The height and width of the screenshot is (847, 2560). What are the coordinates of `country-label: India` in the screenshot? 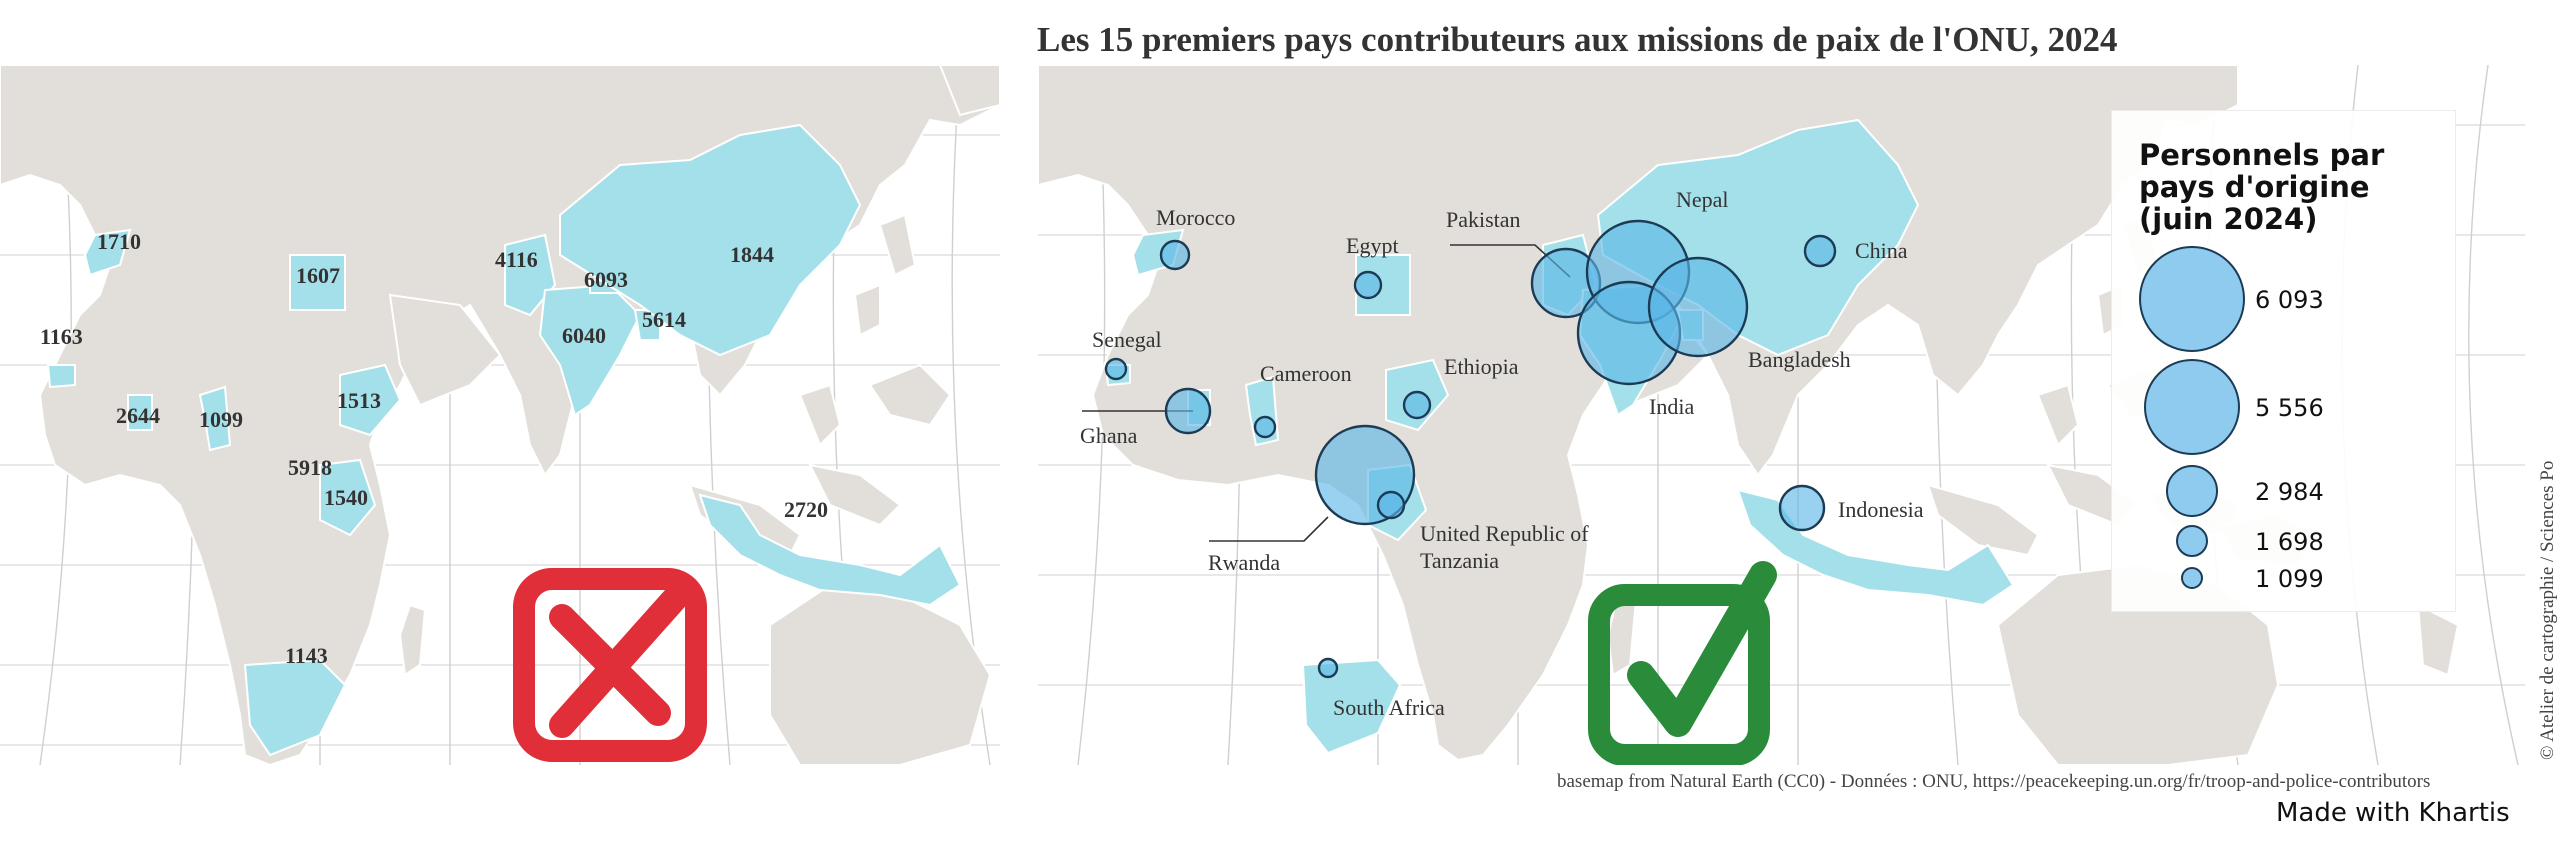 It's located at (1671, 406).